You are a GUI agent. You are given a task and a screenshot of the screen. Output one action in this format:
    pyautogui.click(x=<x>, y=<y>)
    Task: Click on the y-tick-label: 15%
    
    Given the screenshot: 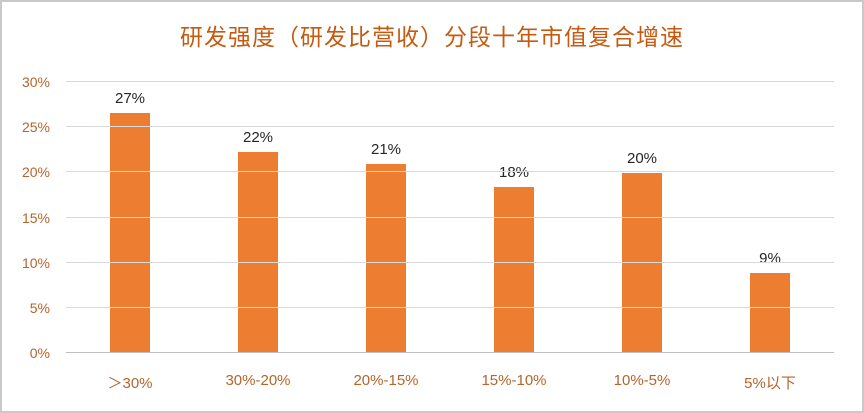 What is the action you would take?
    pyautogui.click(x=35, y=217)
    